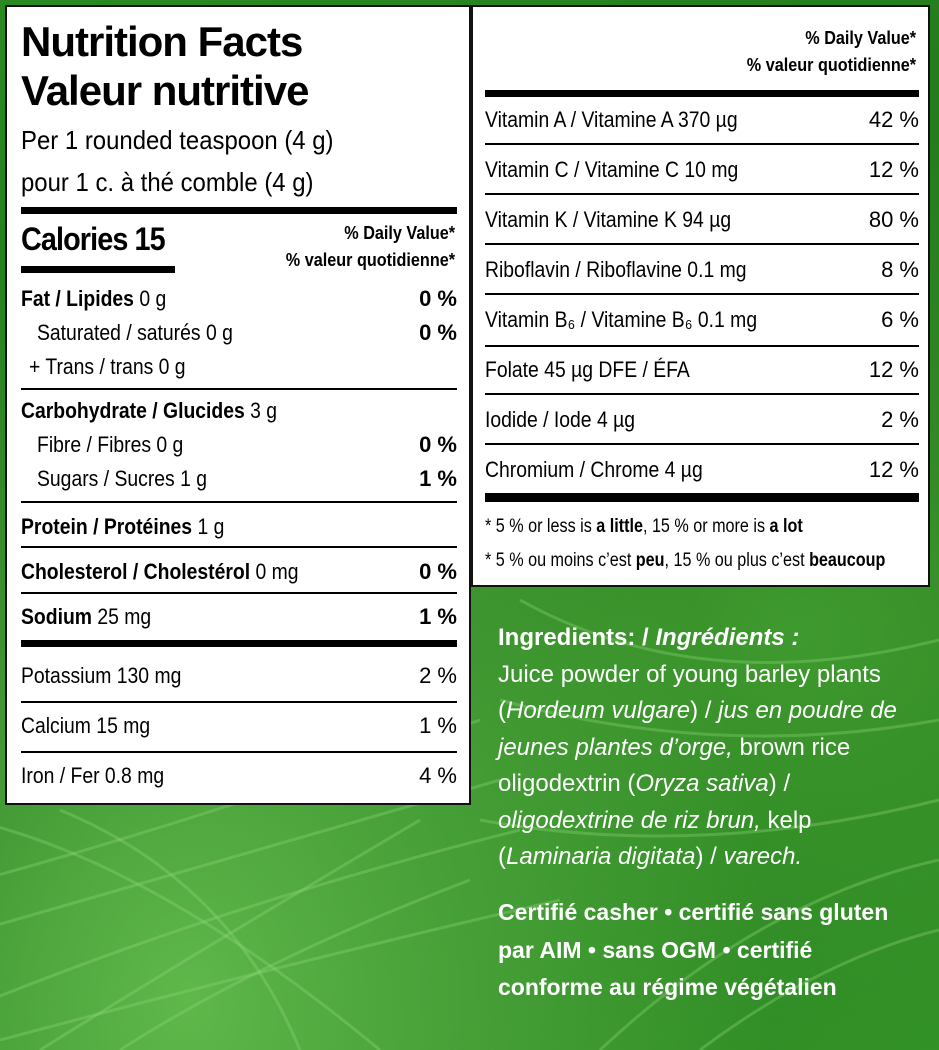 The height and width of the screenshot is (1050, 939). I want to click on potassium-row: Potassium 130 mg 2 %, so click(239, 676).